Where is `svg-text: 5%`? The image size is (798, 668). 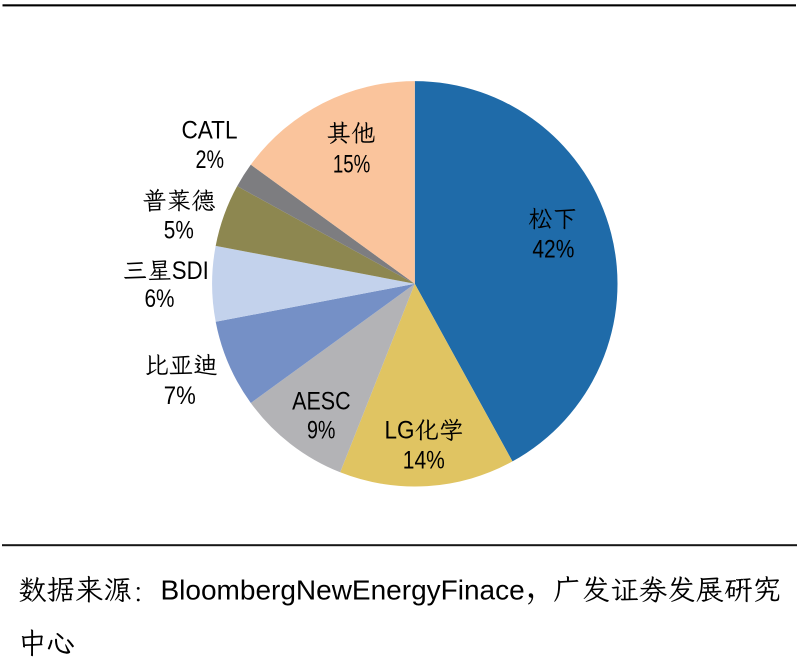 svg-text: 5% is located at coordinates (179, 231).